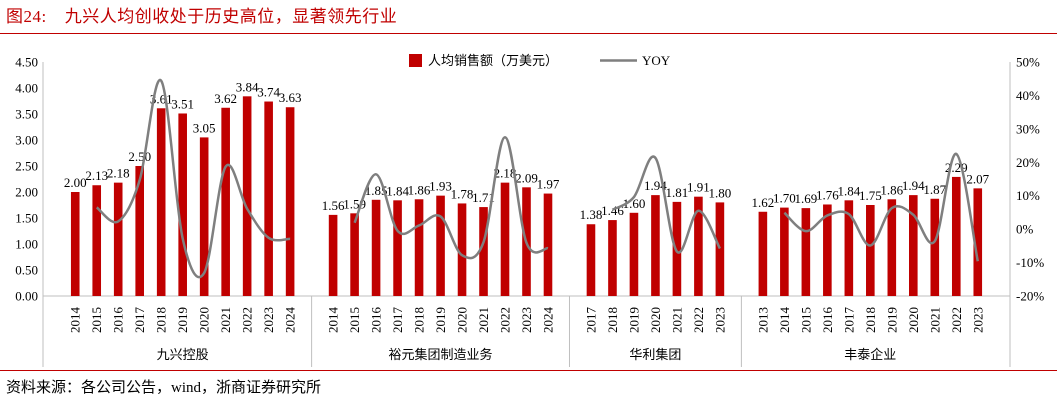 This screenshot has width=1057, height=402. Describe the element at coordinates (164, 388) in the screenshot. I see `source-note: 资料来源：各公司公告，wind，浙商证券研究所` at that location.